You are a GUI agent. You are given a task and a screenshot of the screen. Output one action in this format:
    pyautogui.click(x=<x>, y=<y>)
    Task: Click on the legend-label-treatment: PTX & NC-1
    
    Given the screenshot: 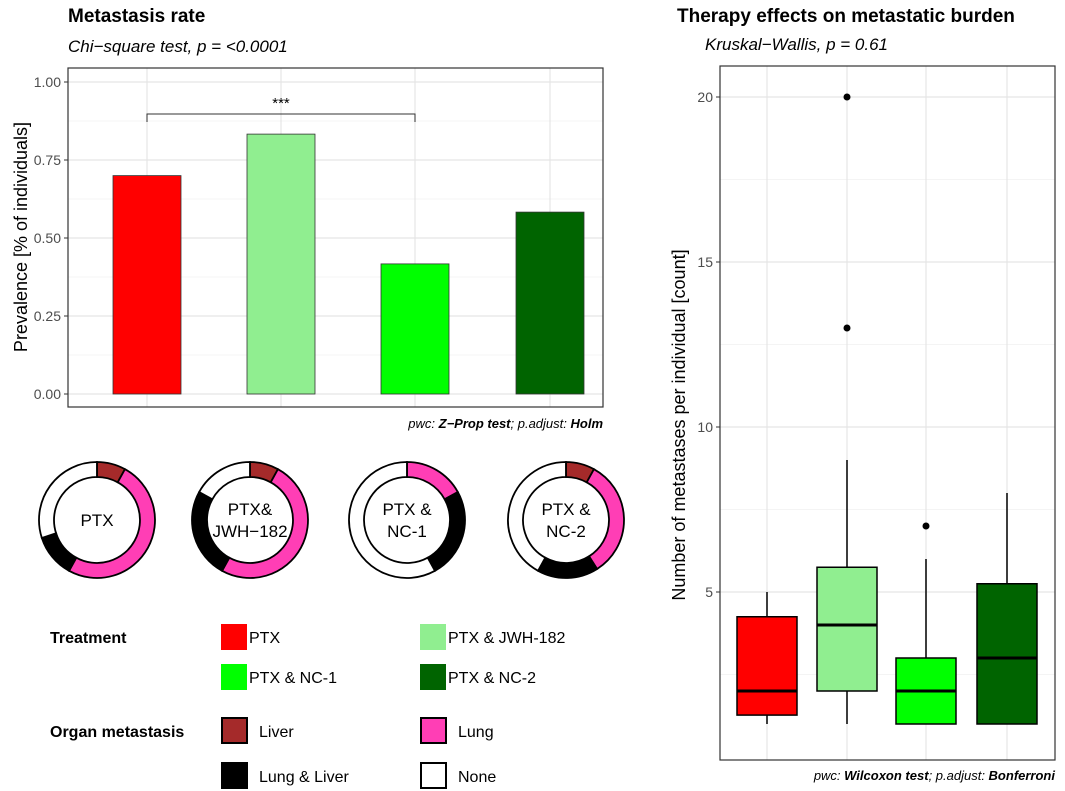 What is the action you would take?
    pyautogui.click(x=293, y=678)
    